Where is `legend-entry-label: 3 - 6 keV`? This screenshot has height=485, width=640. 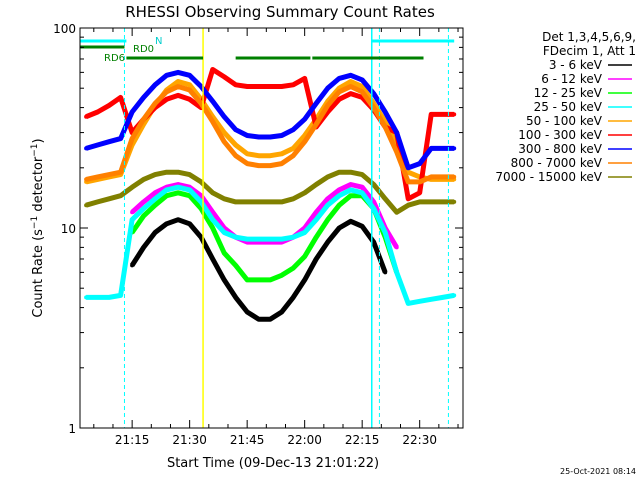 legend-entry-label: 3 - 6 keV is located at coordinates (576, 65).